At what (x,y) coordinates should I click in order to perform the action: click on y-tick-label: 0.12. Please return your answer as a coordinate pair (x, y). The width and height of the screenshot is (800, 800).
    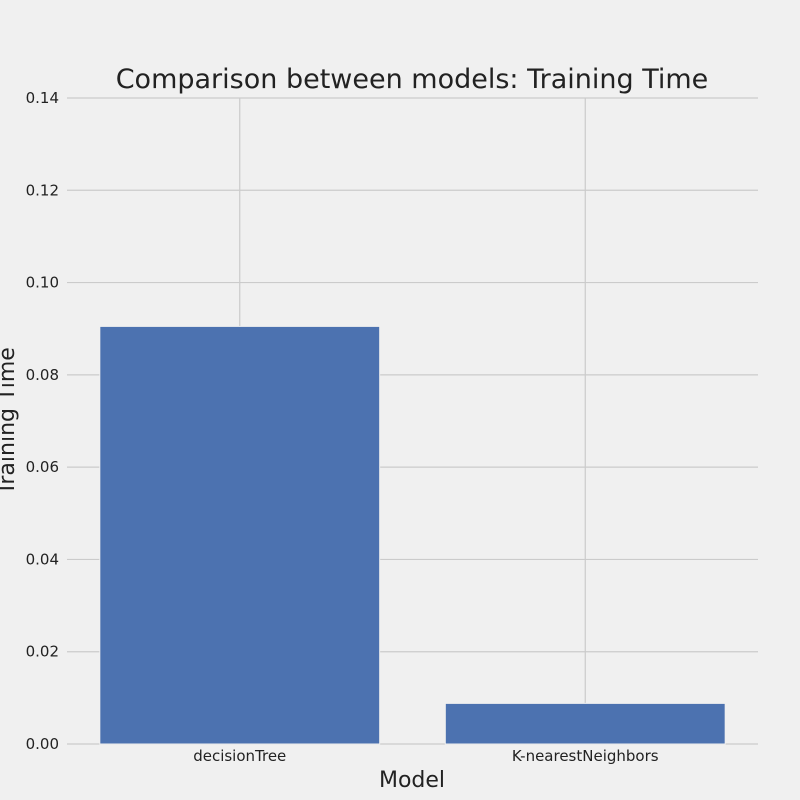
    Looking at the image, I should click on (42, 190).